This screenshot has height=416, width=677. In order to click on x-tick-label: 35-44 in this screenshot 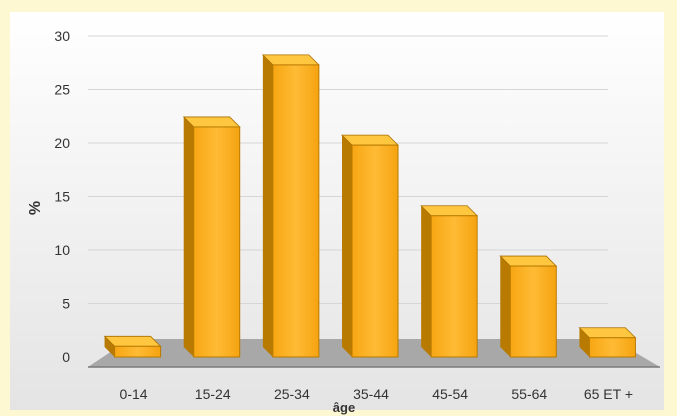, I will do `click(371, 394)`.